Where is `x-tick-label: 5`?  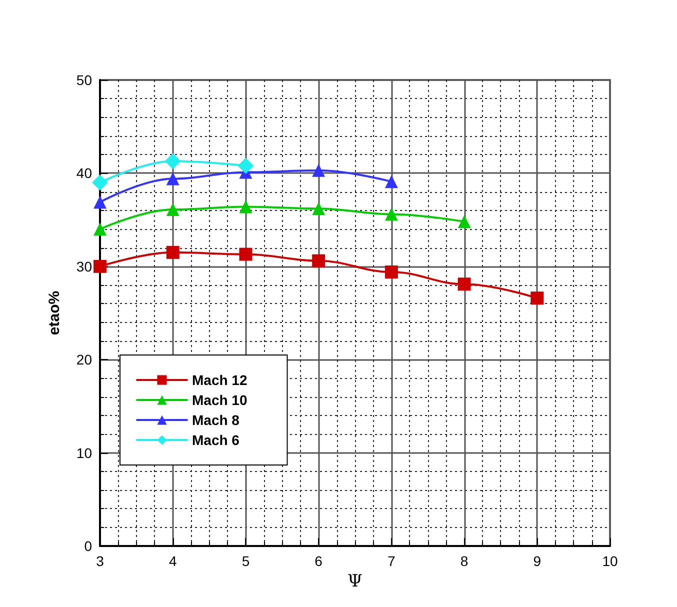 x-tick-label: 5 is located at coordinates (246, 561).